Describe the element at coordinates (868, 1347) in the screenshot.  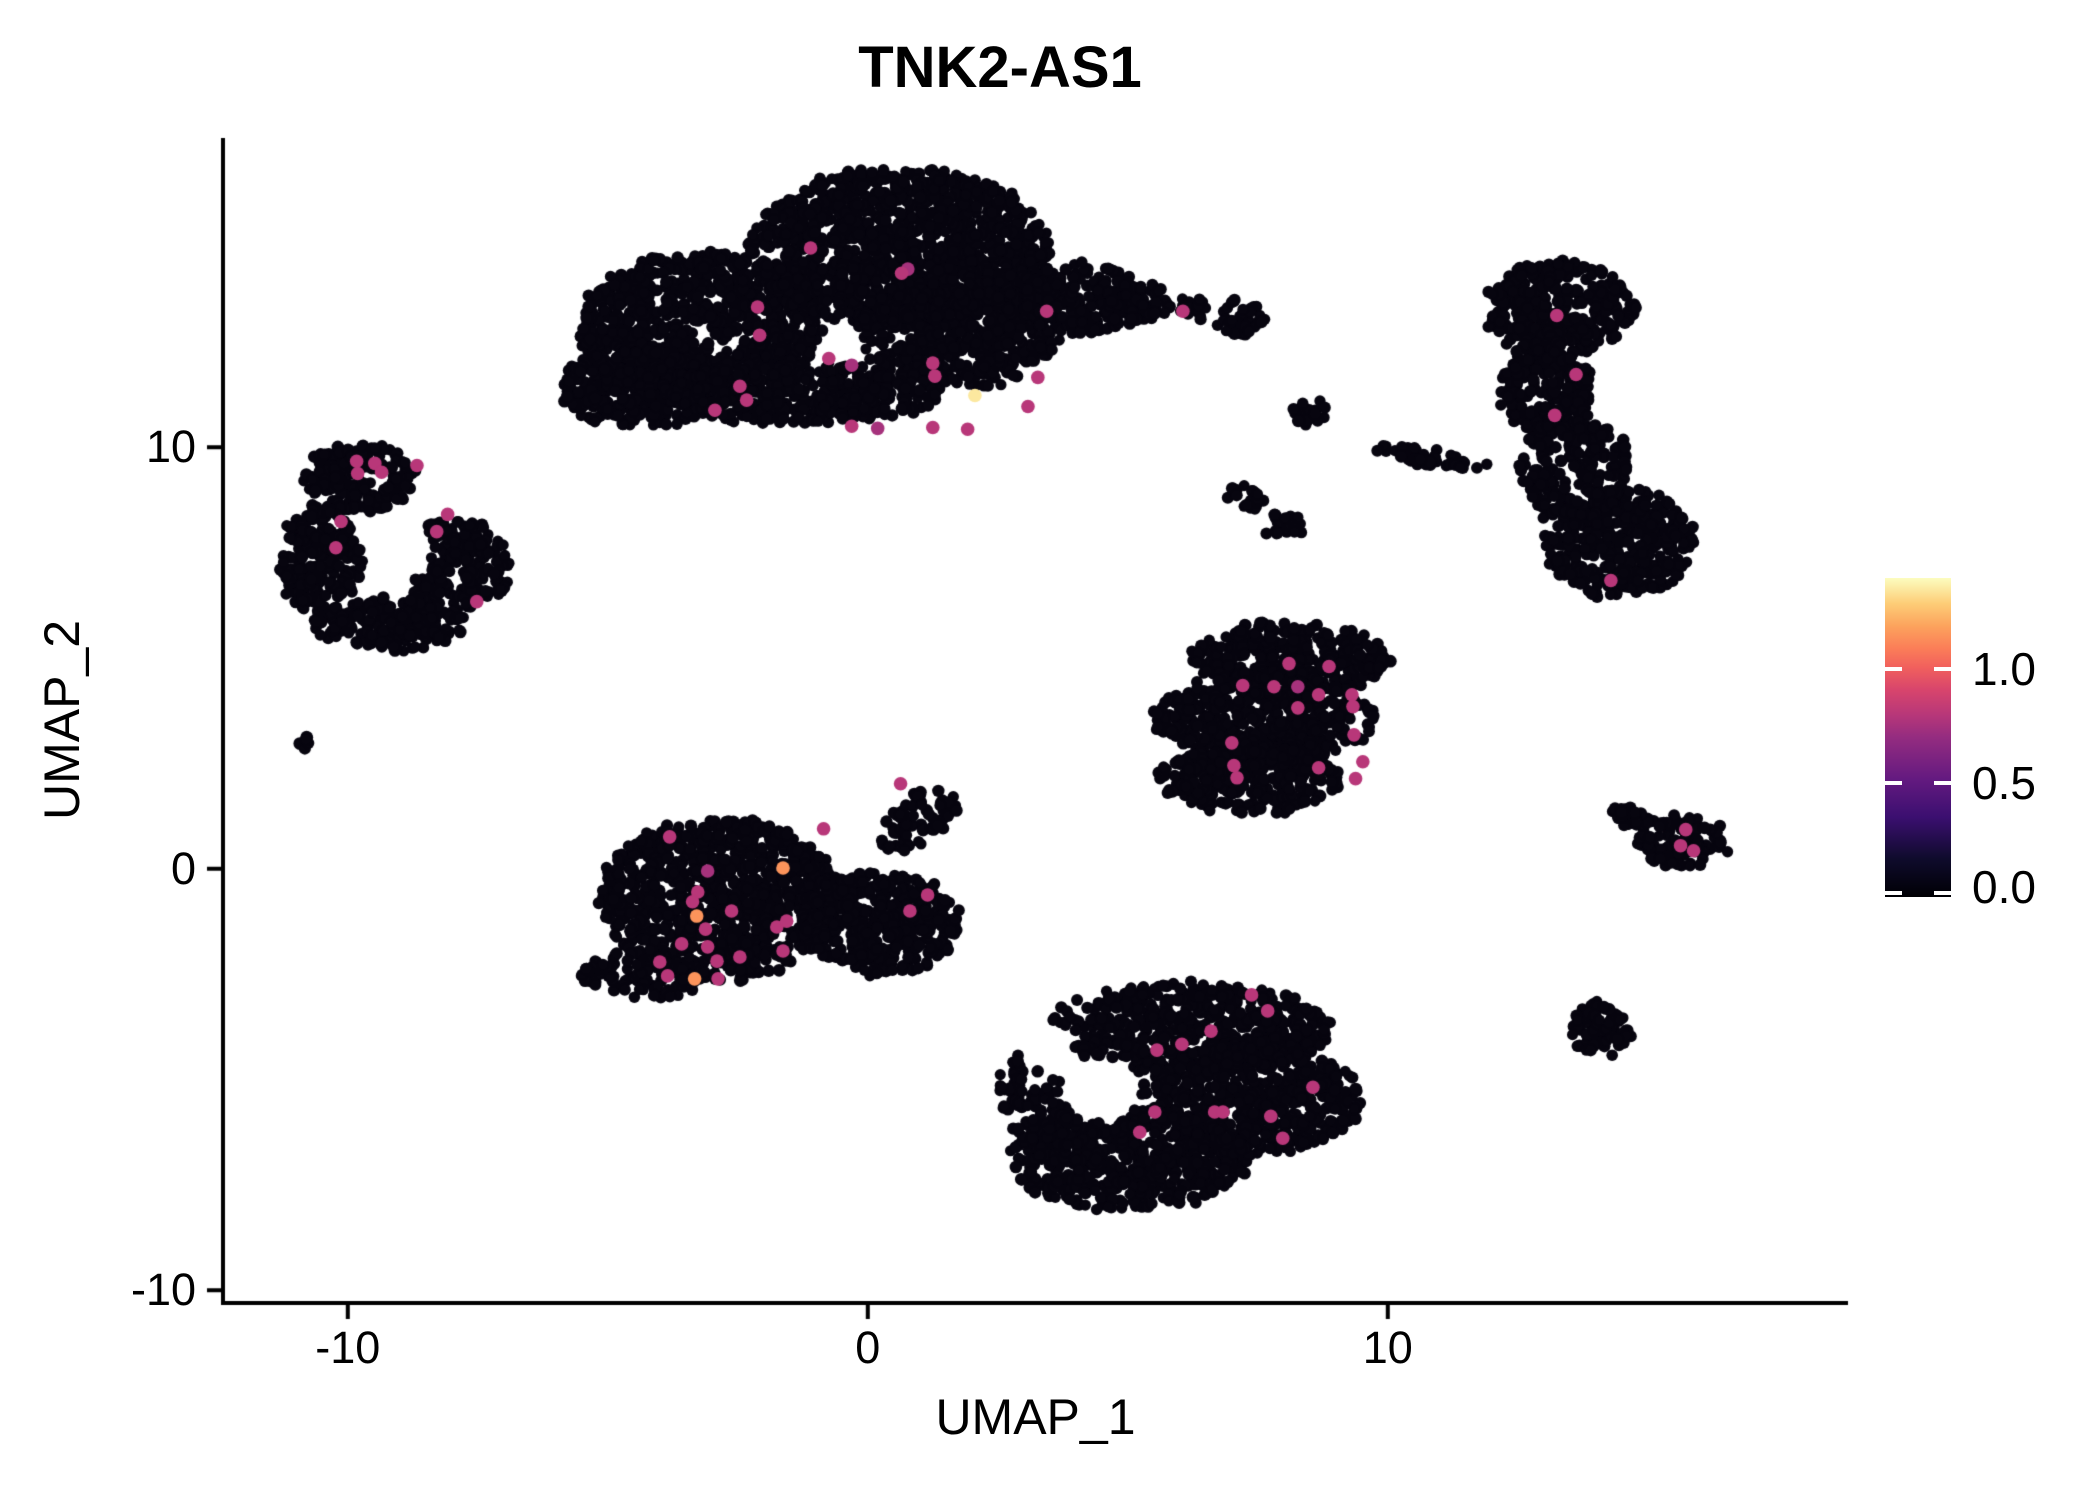
I see `x-tick-label: 0` at that location.